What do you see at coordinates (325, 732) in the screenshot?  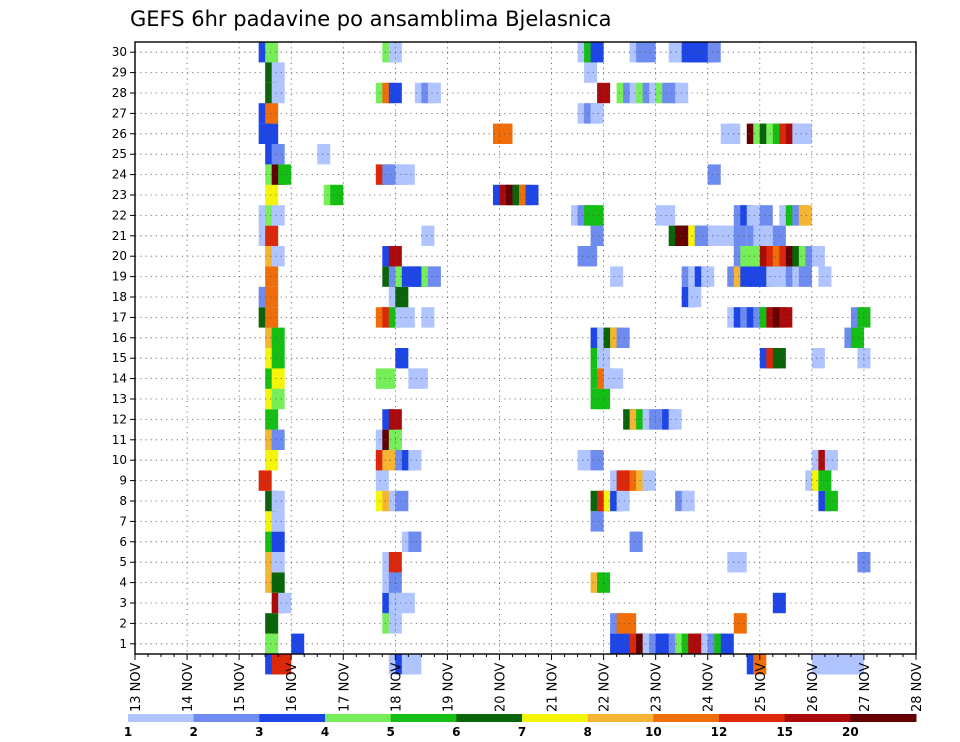 I see `colorbar-label: 4` at bounding box center [325, 732].